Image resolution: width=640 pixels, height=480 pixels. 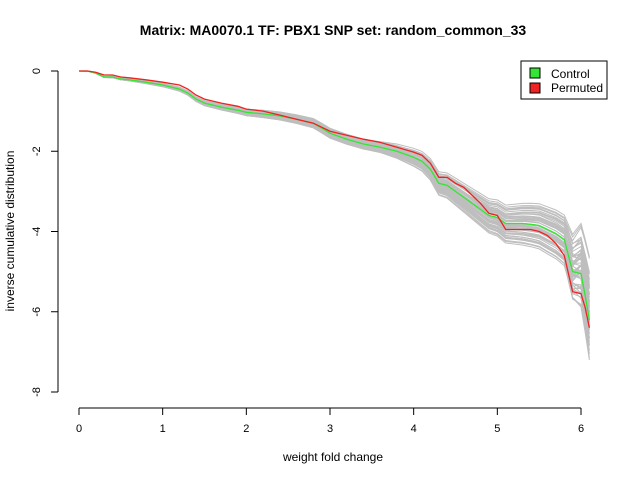 I want to click on x-tick-label: 0, so click(x=79, y=429).